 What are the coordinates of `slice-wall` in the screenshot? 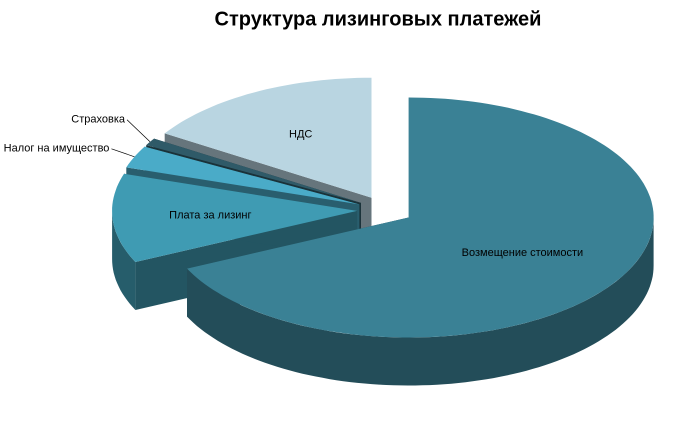 It's located at (124, 260).